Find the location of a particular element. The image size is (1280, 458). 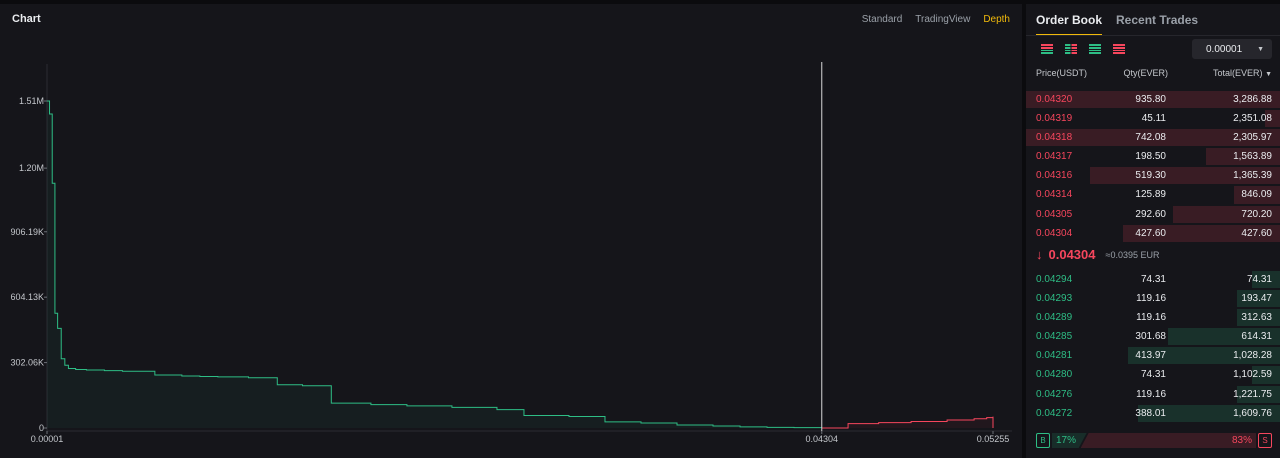

tab-recent-trades: Recent Trades is located at coordinates (1157, 20).